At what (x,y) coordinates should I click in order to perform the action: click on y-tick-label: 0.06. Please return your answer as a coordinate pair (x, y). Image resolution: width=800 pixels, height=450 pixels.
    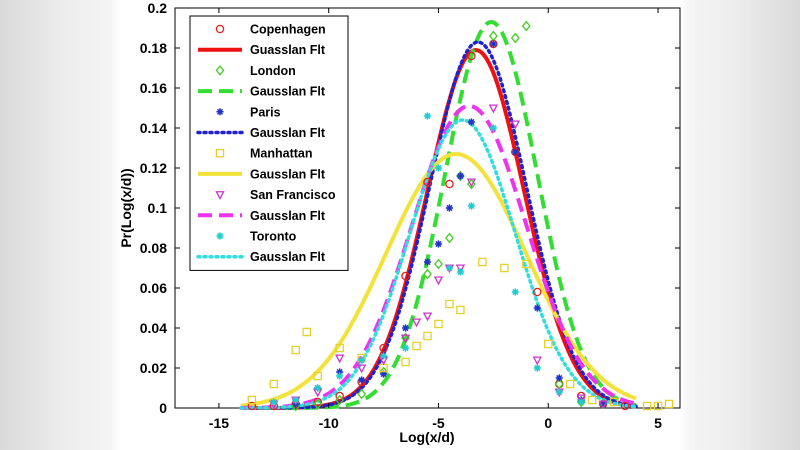
    Looking at the image, I should click on (153, 288).